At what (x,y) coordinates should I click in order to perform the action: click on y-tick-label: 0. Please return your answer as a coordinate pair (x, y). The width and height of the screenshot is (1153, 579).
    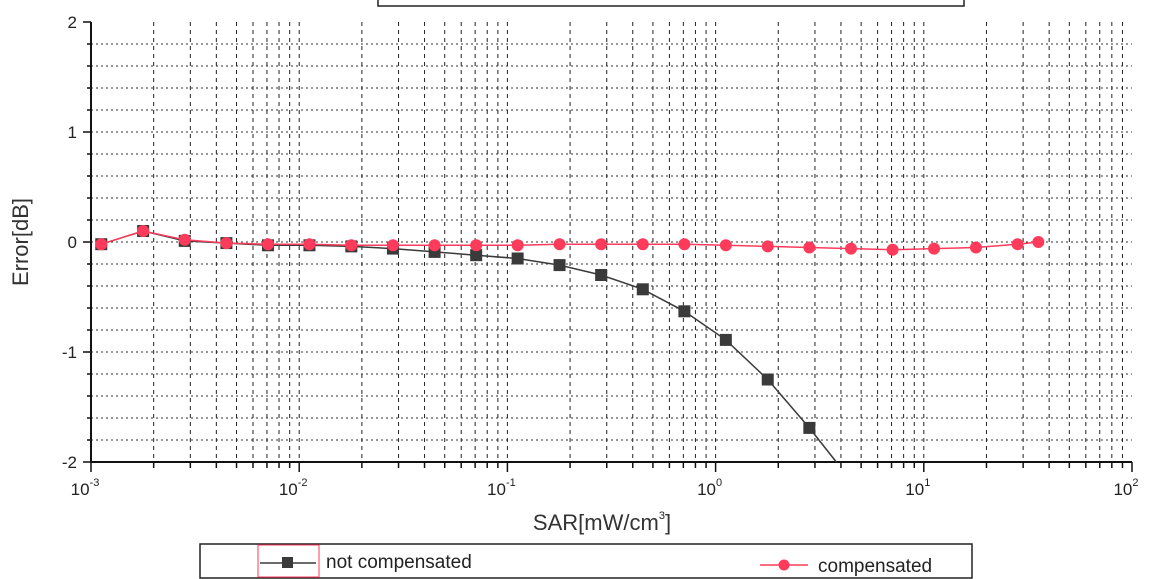
    Looking at the image, I should click on (72, 242).